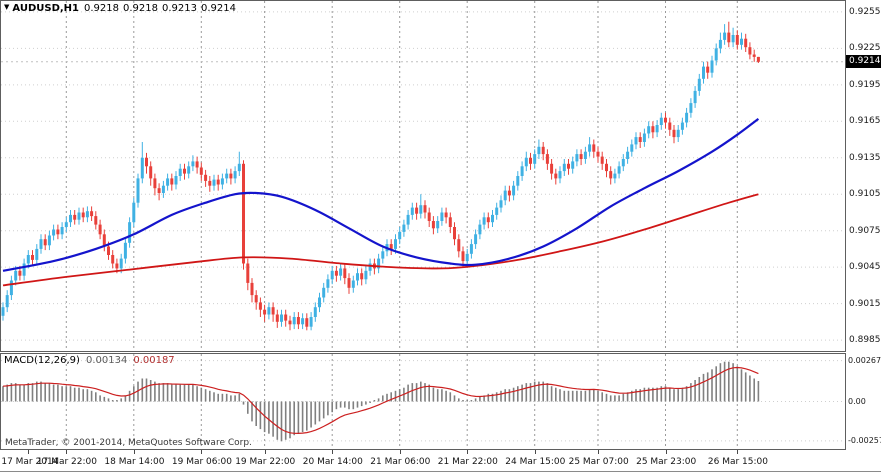 The height and width of the screenshot is (472, 881). Describe the element at coordinates (865, 121) in the screenshot. I see `price-axis-label: 0.9165` at that location.